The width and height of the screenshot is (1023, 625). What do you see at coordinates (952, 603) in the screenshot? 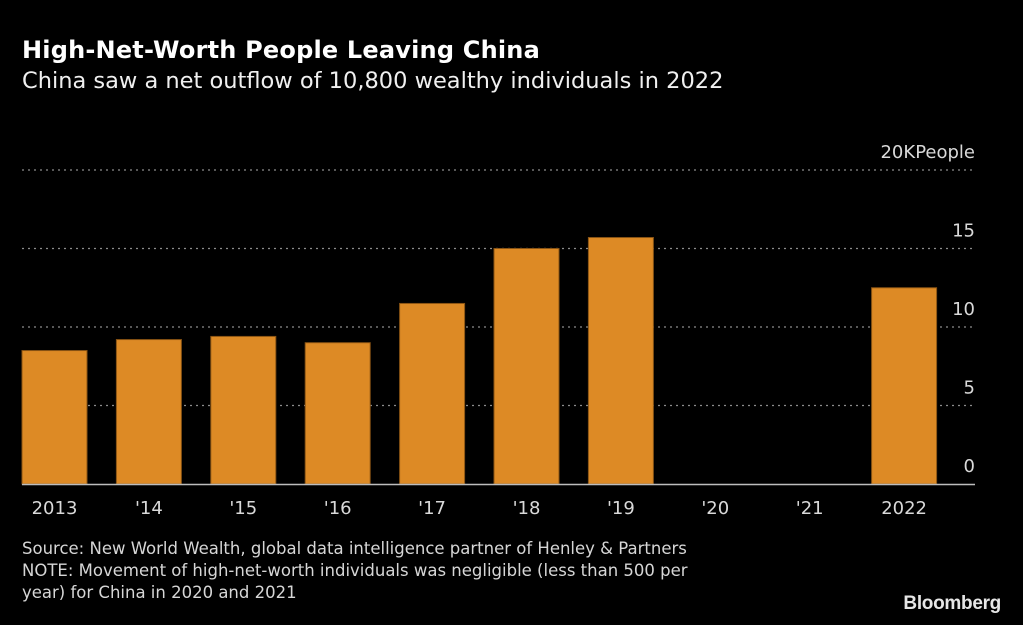
I see `bloomberg-logo: Bloomberg` at bounding box center [952, 603].